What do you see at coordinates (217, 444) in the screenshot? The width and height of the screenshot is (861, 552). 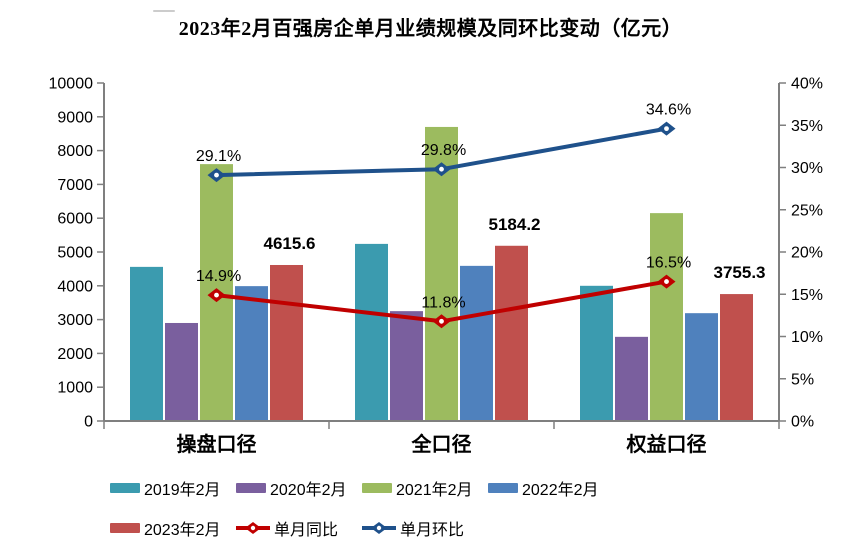 I see `category-label: 操盘口径` at bounding box center [217, 444].